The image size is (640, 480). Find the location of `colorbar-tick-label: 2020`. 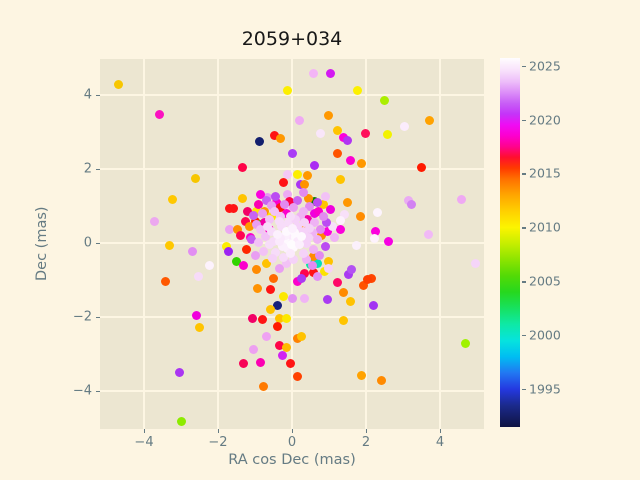

colorbar-tick-label: 2020 is located at coordinates (545, 119).